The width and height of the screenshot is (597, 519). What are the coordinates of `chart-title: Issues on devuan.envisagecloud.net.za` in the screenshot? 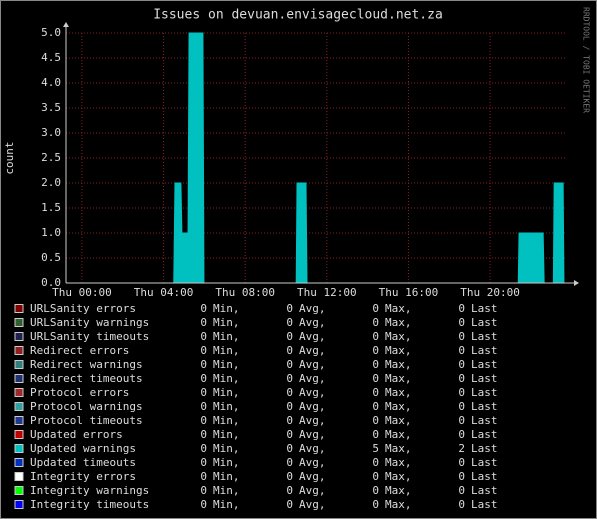 It's located at (298, 15).